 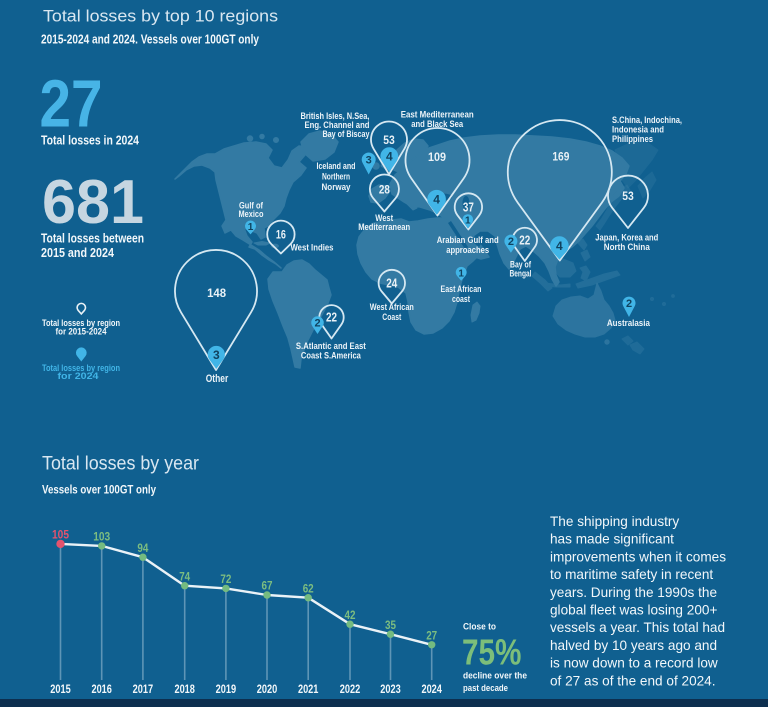 What do you see at coordinates (392, 307) in the screenshot?
I see `svg-text: West African` at bounding box center [392, 307].